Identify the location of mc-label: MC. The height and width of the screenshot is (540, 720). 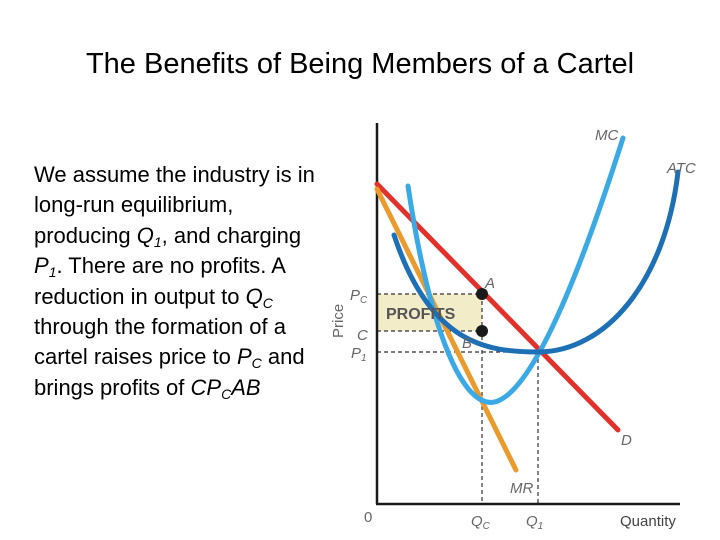
(606, 135).